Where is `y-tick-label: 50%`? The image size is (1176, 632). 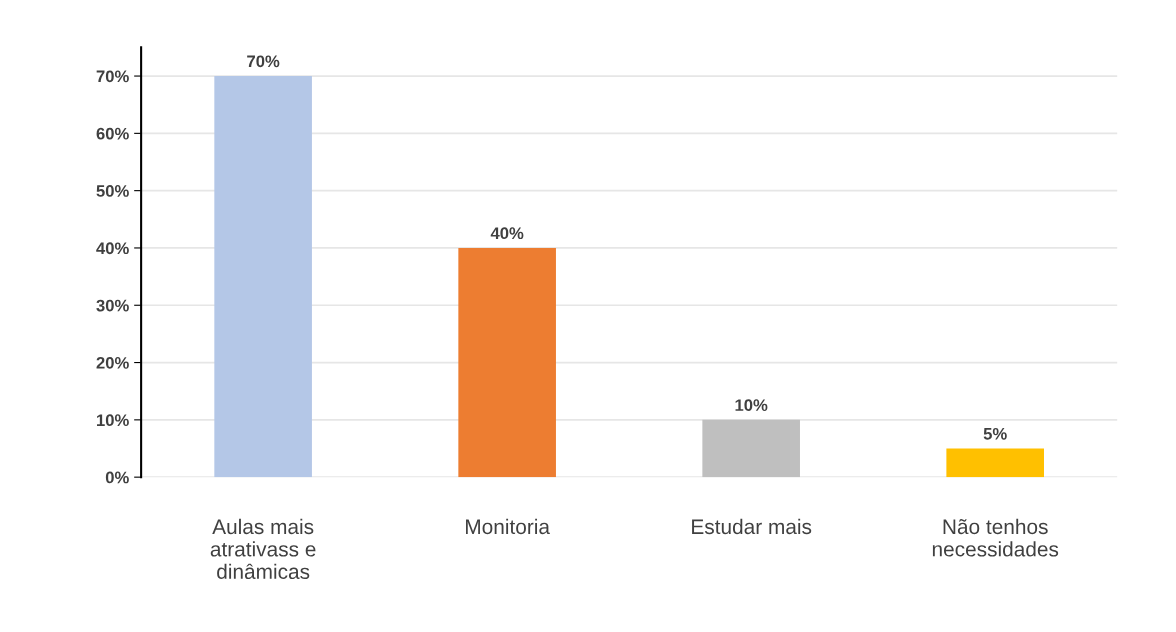 y-tick-label: 50% is located at coordinates (112, 191).